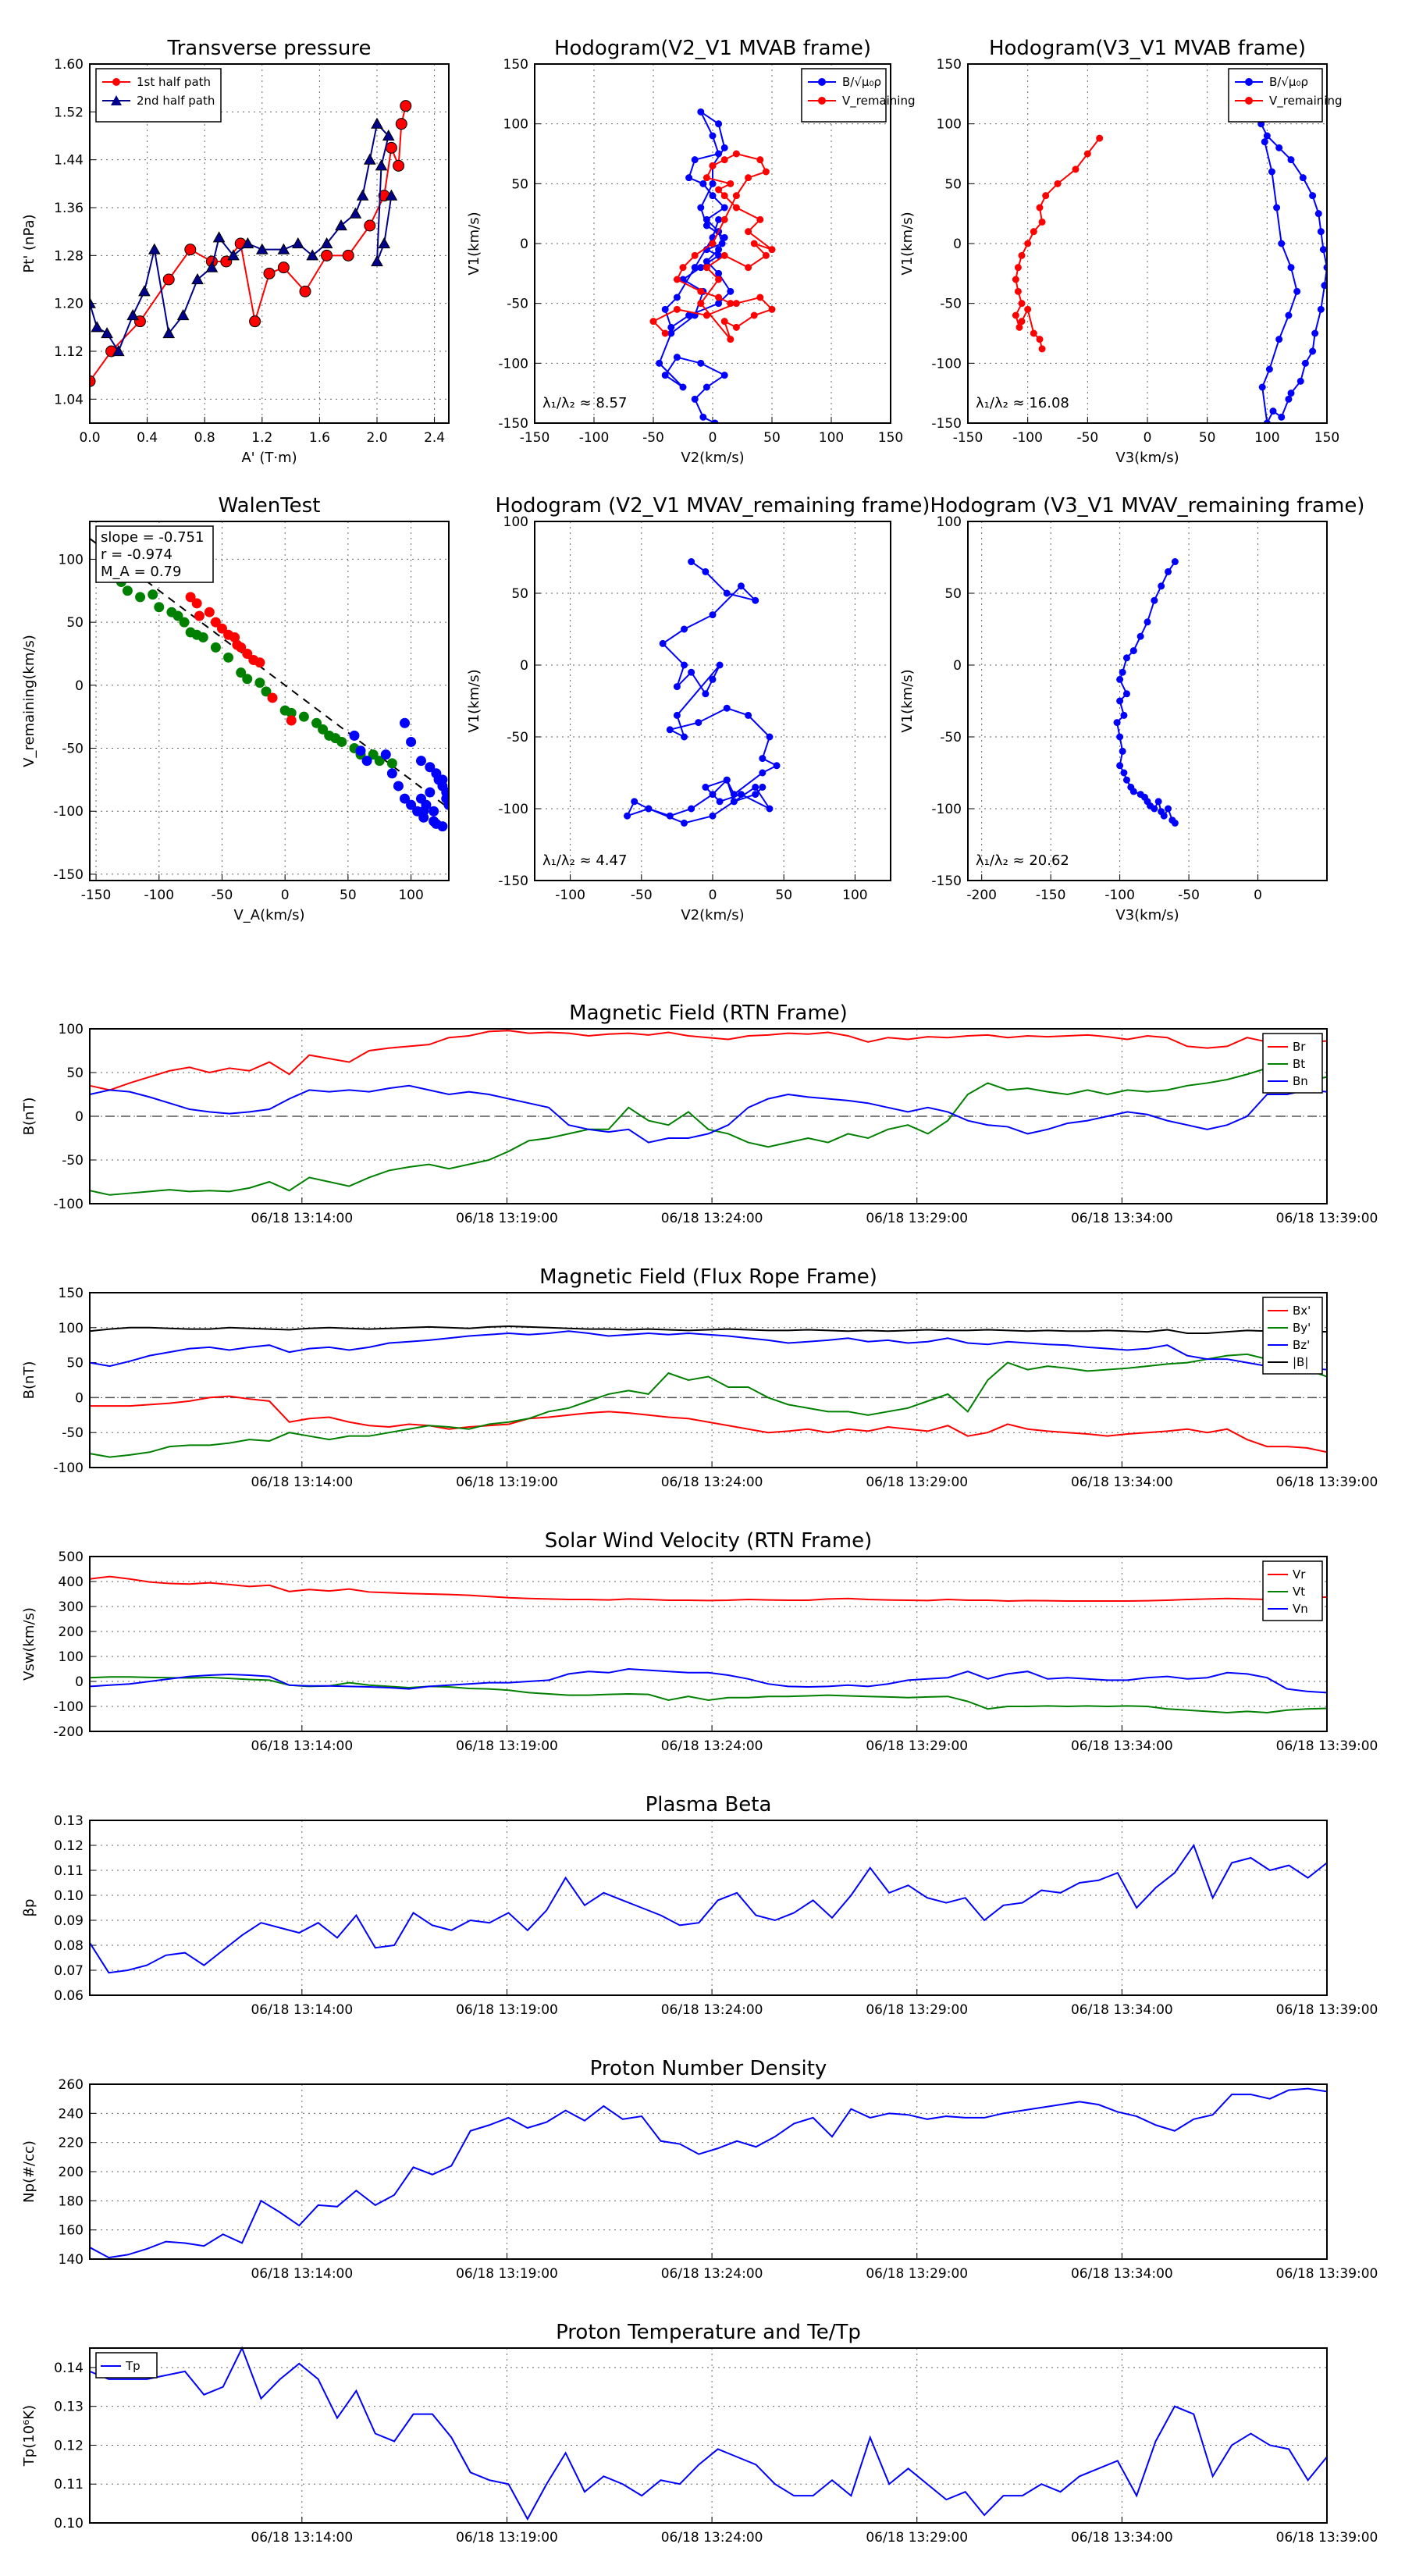 Image resolution: width=1405 pixels, height=2576 pixels. I want to click on y-tick-label: 300, so click(72, 1607).